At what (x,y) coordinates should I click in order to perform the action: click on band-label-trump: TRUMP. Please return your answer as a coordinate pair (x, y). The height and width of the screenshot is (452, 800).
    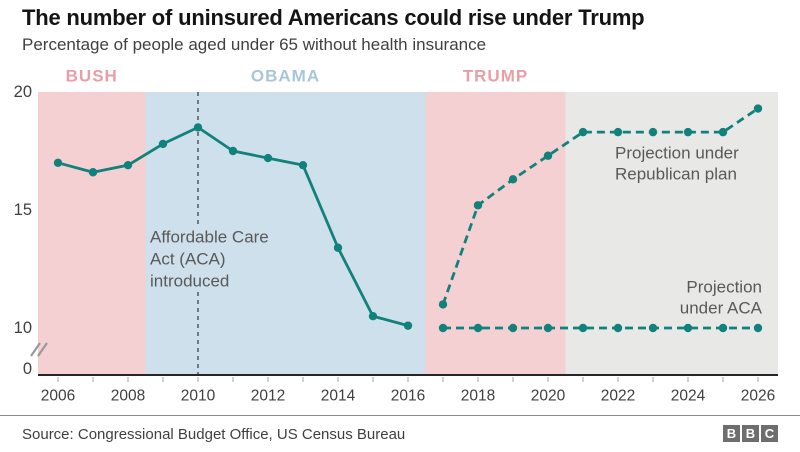
    Looking at the image, I should click on (495, 76).